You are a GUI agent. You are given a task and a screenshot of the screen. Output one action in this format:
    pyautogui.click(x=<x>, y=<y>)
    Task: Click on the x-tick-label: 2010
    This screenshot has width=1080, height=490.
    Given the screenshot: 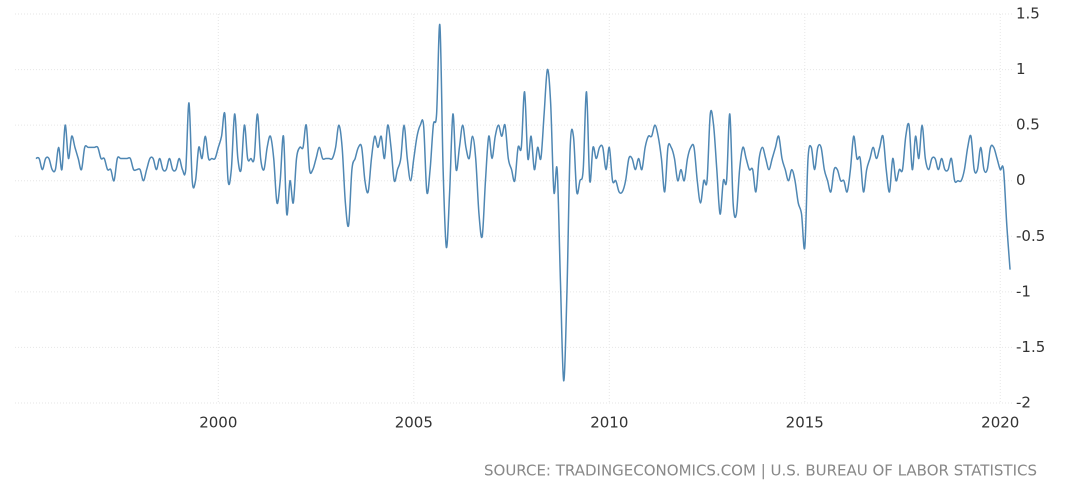 What is the action you would take?
    pyautogui.click(x=609, y=423)
    